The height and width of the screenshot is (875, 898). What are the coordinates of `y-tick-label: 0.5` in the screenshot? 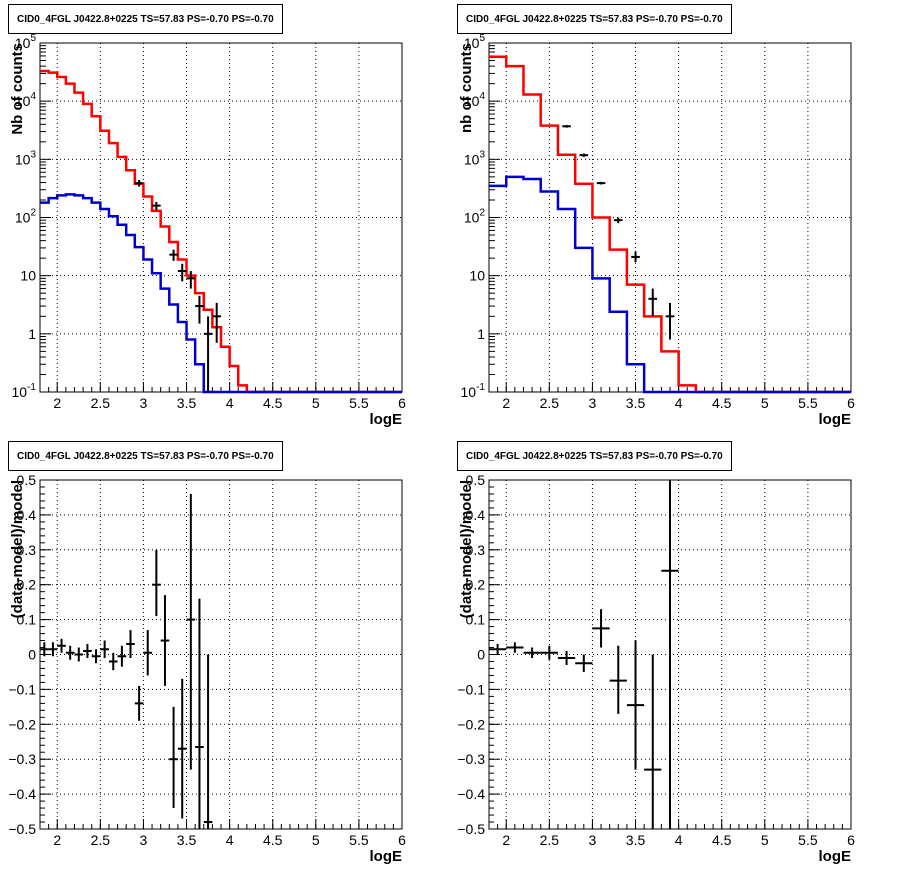 It's located at (476, 480).